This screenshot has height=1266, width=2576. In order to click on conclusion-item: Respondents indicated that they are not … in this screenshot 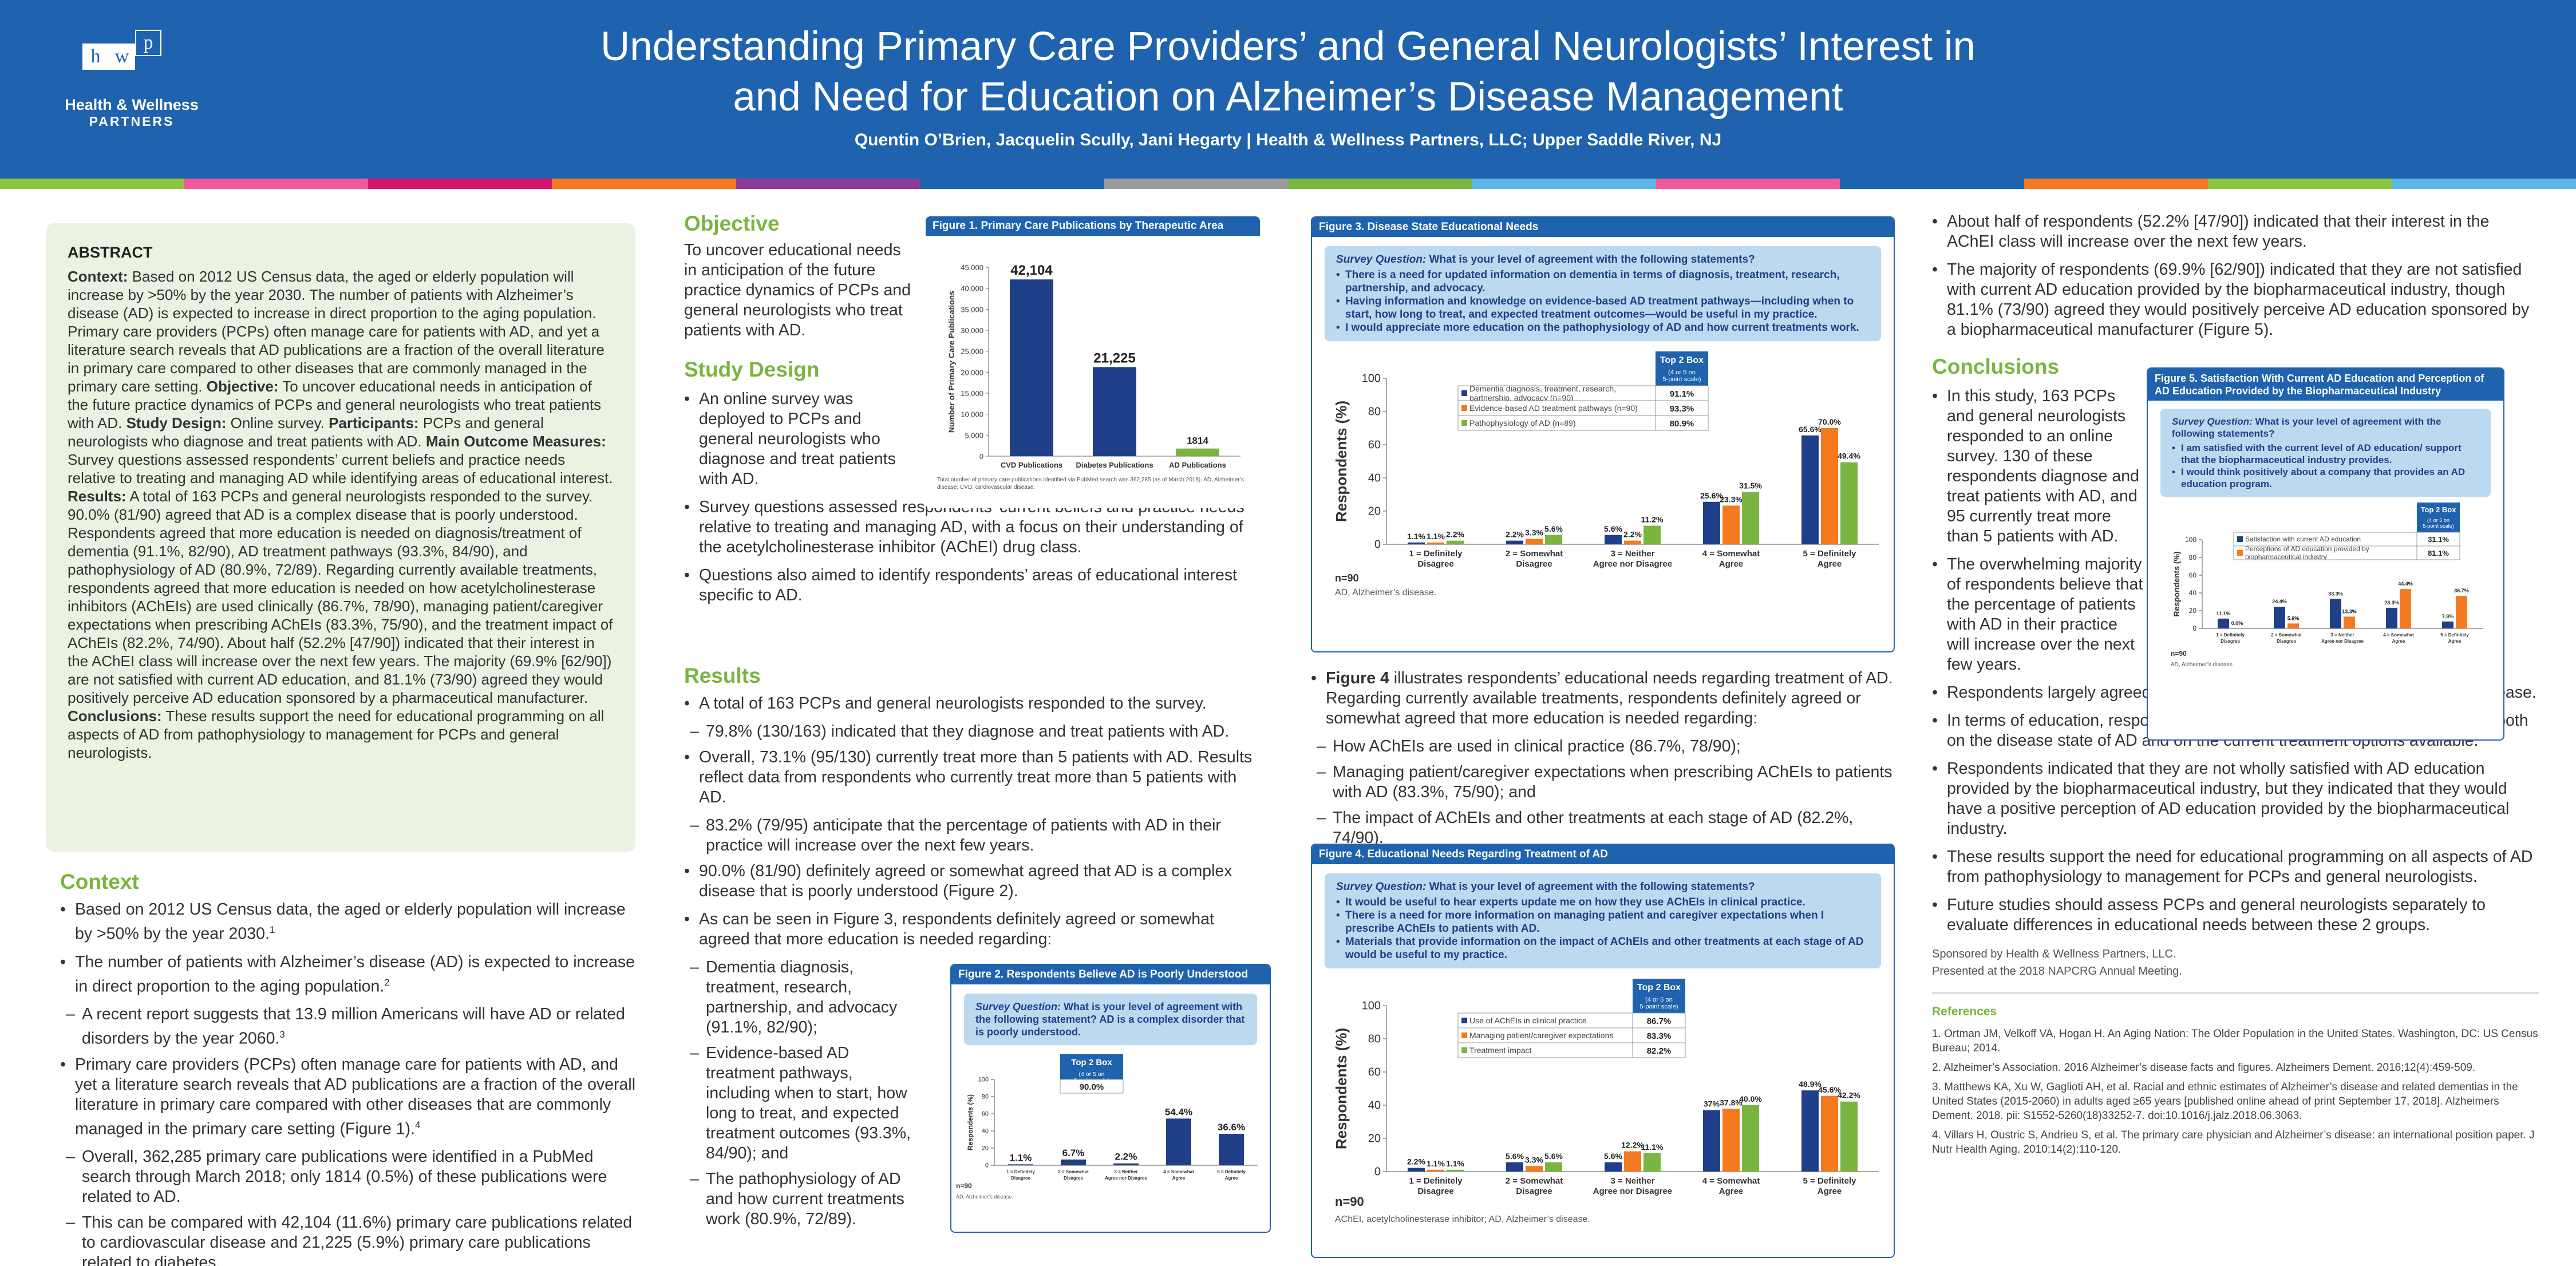, I will do `click(2235, 799)`.